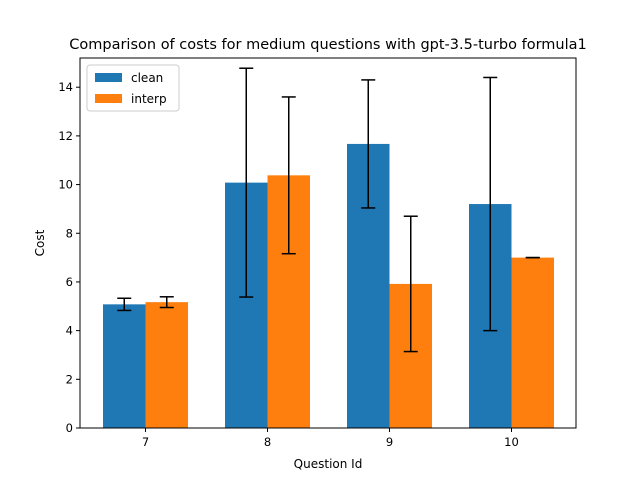  Describe the element at coordinates (69, 379) in the screenshot. I see `y-tick-label-2: 2` at that location.